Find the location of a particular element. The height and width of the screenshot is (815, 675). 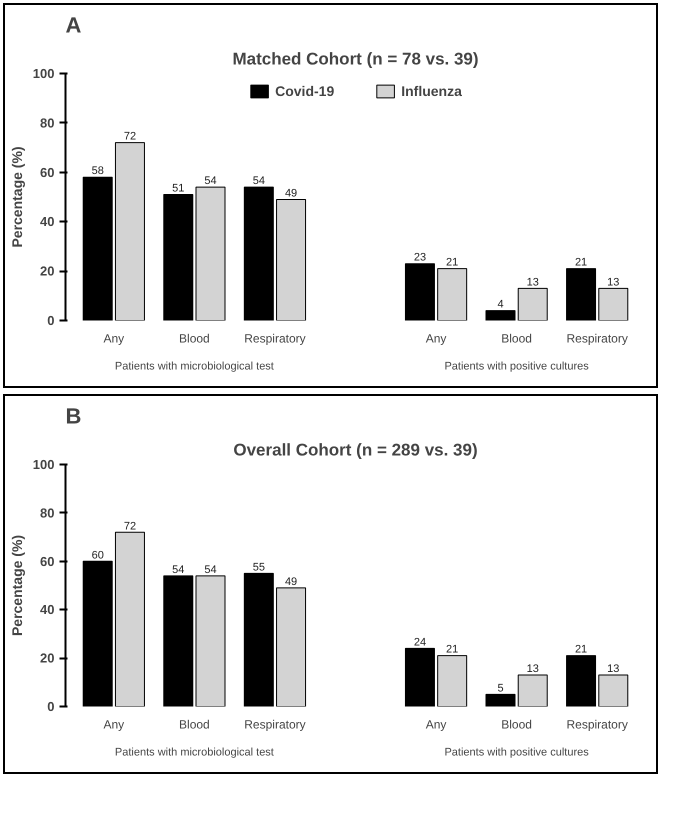

chart-title: Matched Cohort (n = 78 vs. 39) is located at coordinates (355, 59).